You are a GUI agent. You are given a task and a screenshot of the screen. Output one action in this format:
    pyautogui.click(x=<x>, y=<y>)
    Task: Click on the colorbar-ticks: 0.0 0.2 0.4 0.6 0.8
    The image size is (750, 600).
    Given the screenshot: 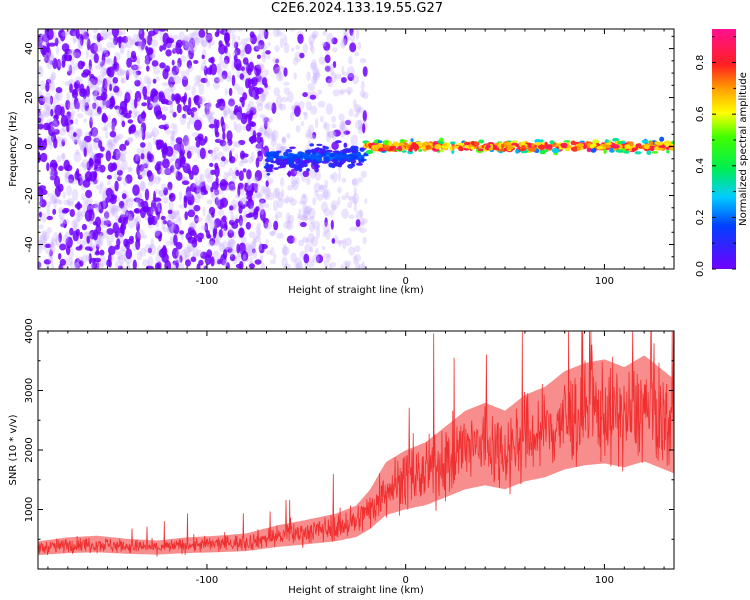 What is the action you would take?
    pyautogui.click(x=715, y=156)
    